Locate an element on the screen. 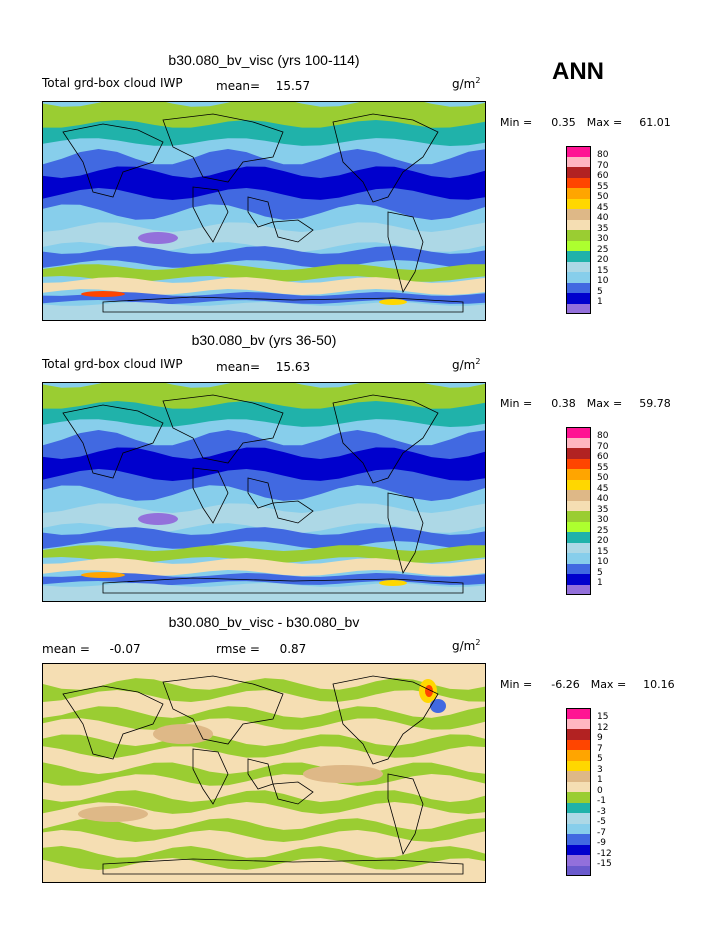 This screenshot has height=935, width=723. colorbar-label: 9 is located at coordinates (600, 738).